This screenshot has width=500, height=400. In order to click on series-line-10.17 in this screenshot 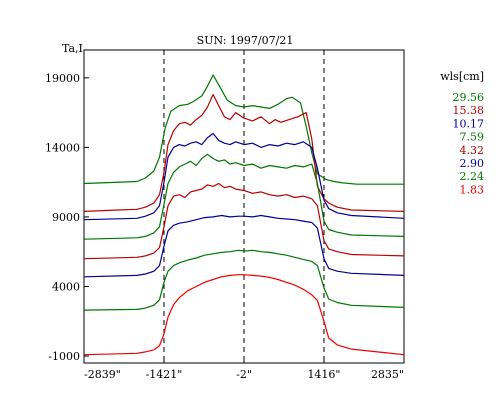, I will do `click(244, 176)`.